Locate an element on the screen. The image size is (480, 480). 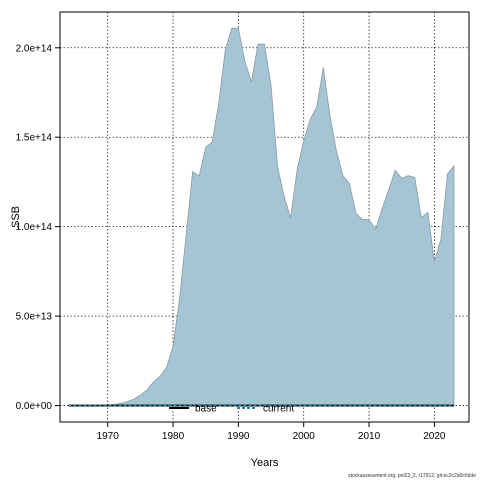
x-tick-label-1990: 1990 is located at coordinates (238, 436).